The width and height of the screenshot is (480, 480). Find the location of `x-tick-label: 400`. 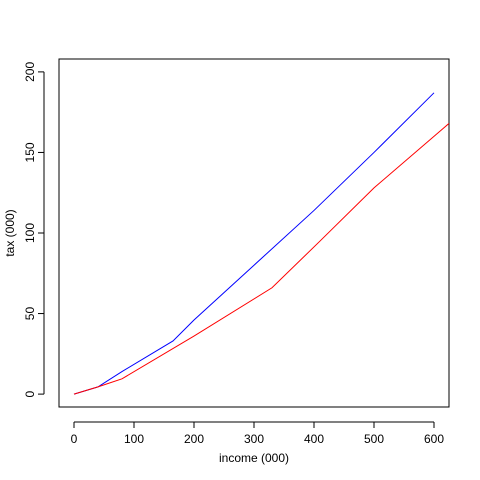

x-tick-label: 400 is located at coordinates (314, 439).